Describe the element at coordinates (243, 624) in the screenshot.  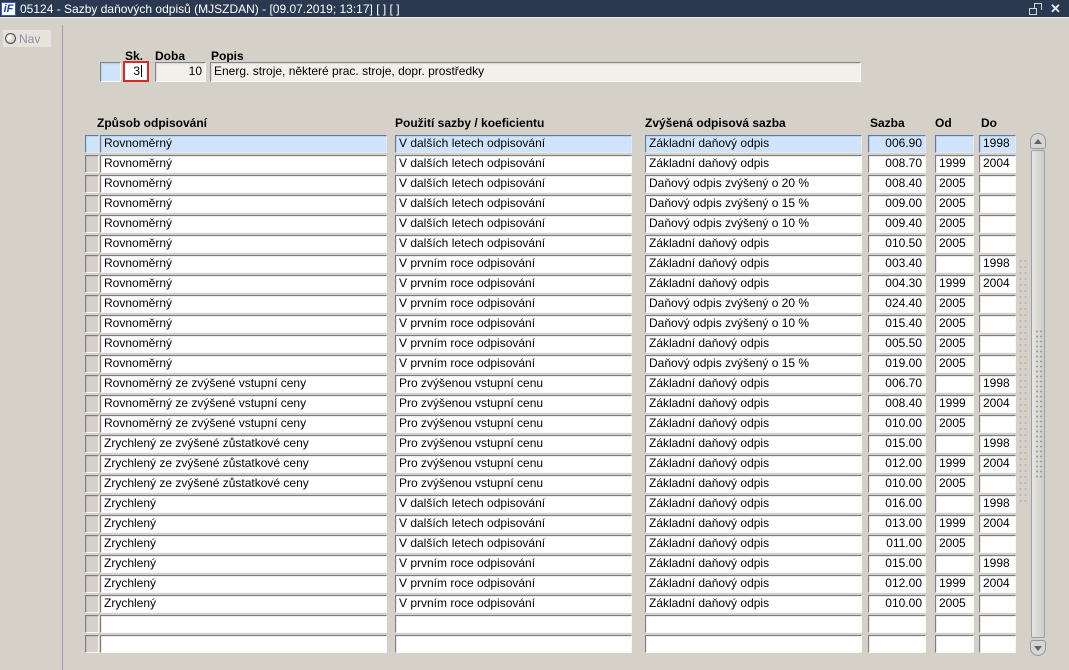
I see `cell-zpusob` at that location.